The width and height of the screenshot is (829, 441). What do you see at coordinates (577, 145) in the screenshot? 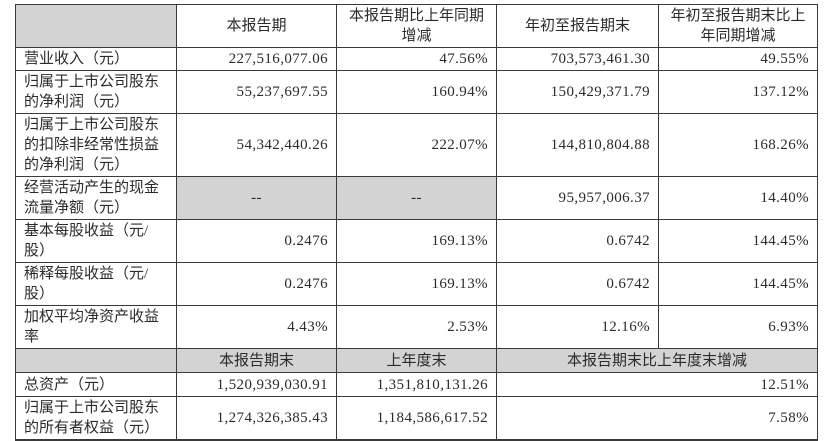
I see `value-cell: 144,810,804.88` at bounding box center [577, 145].